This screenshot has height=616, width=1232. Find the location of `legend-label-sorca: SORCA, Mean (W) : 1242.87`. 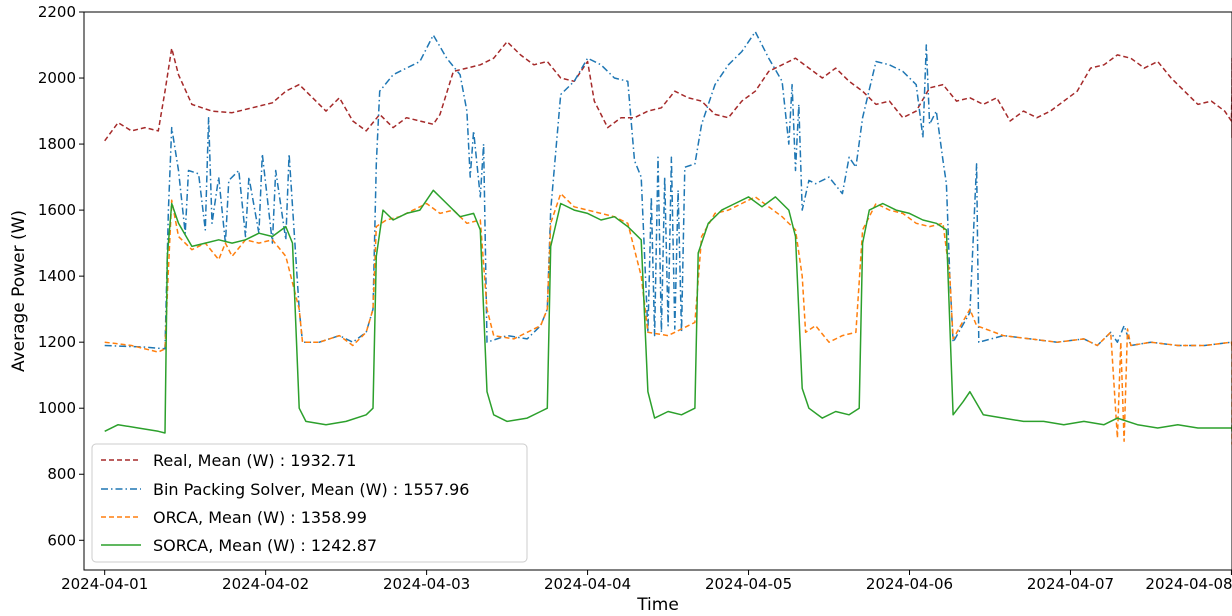

legend-label-sorca: SORCA, Mean (W) : 1242.87 is located at coordinates (265, 545).